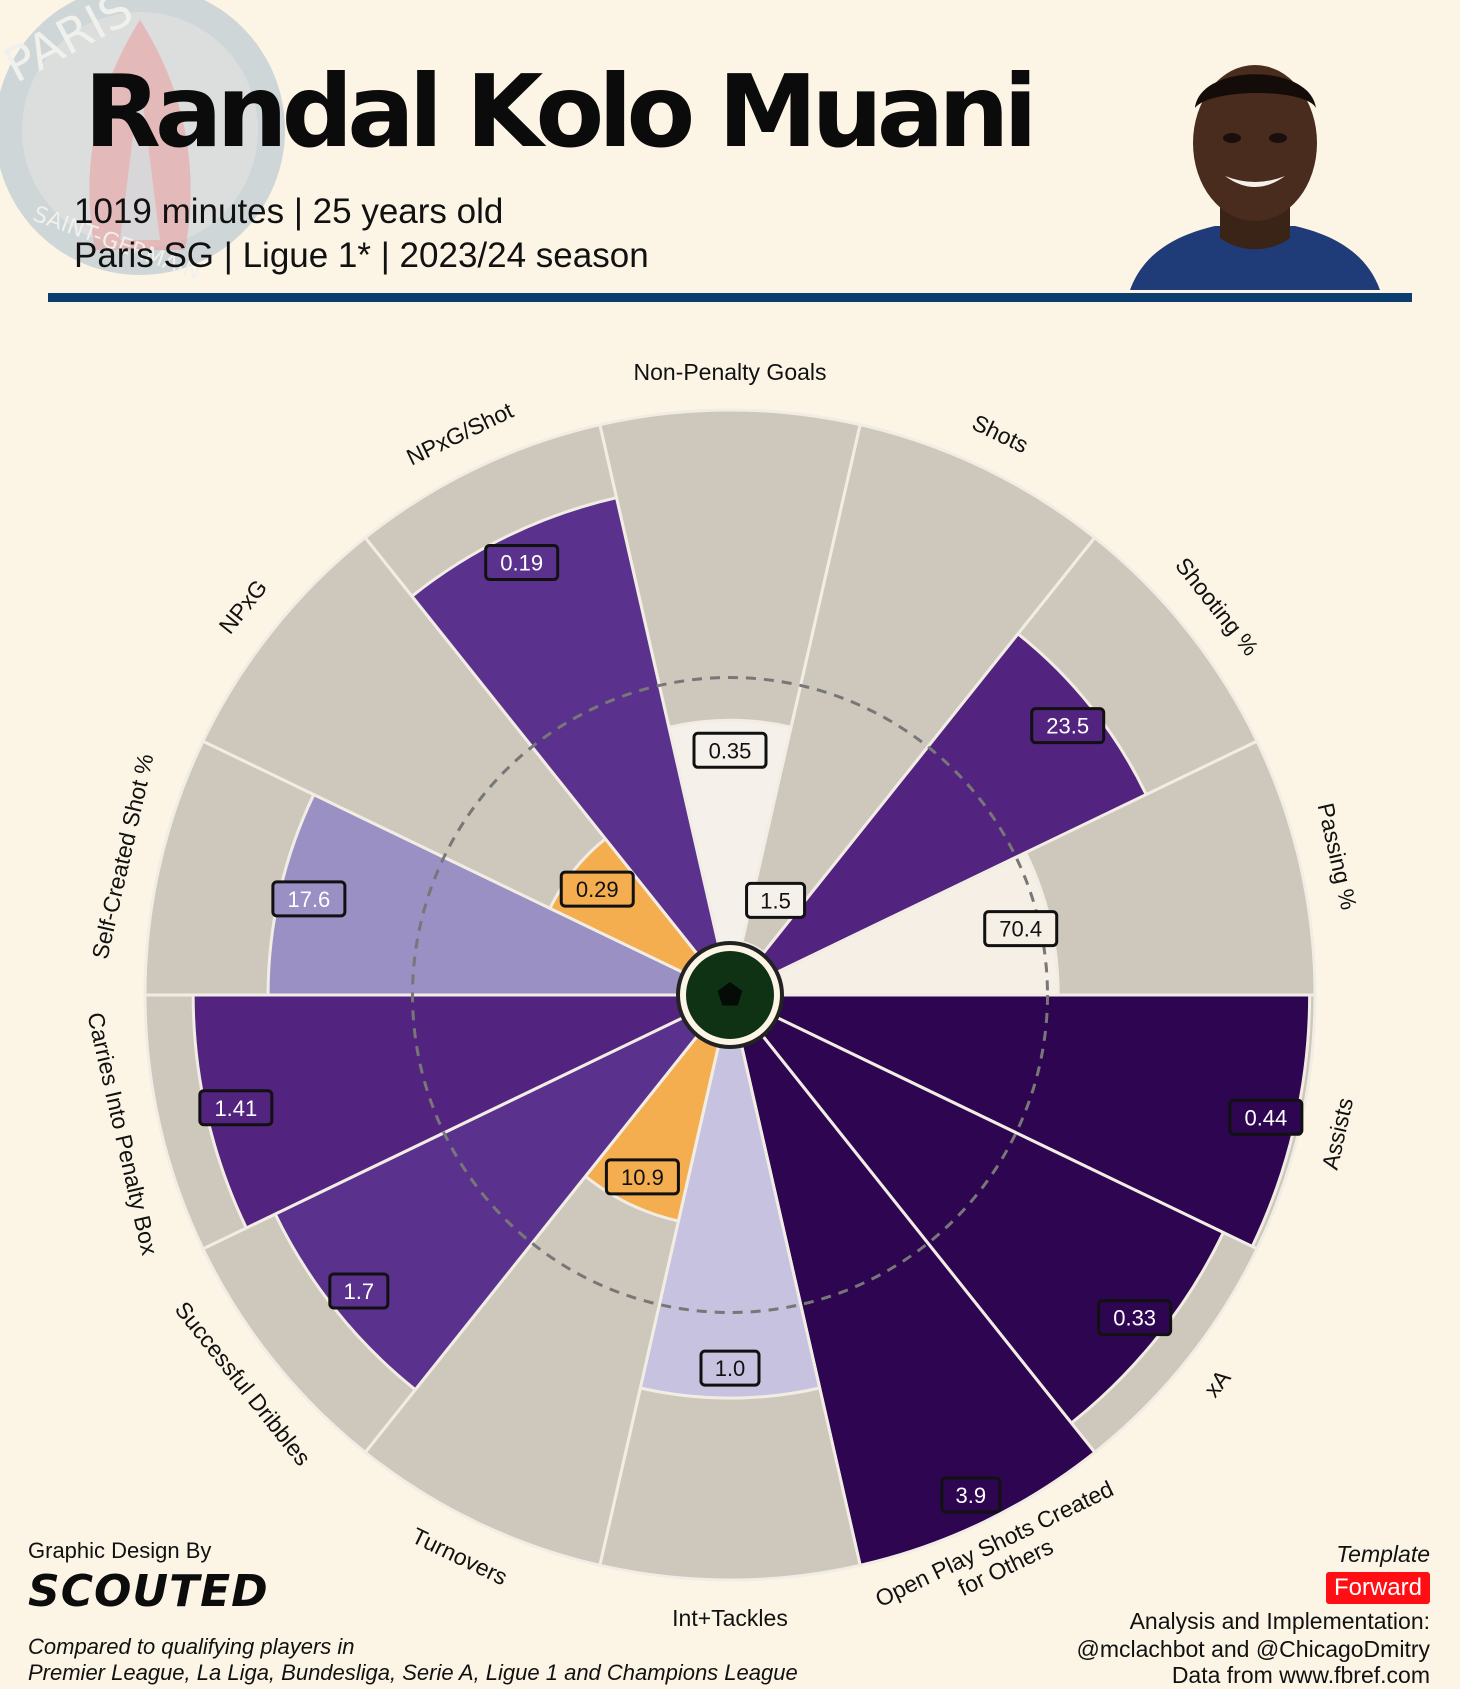 The image size is (1460, 1689). Describe the element at coordinates (730, 297) in the screenshot. I see `header-divider` at that location.